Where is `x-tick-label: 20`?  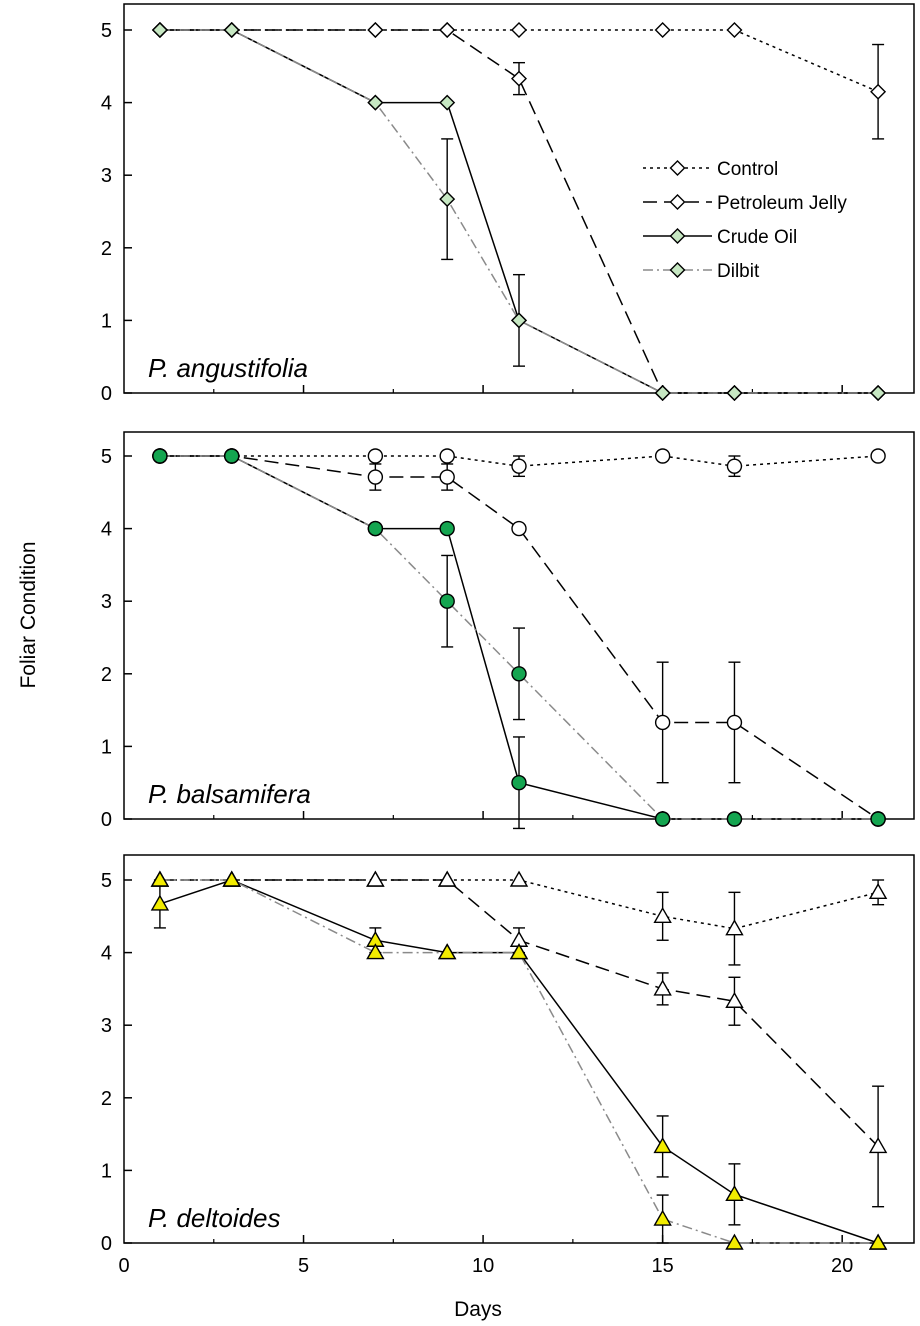
x-tick-label: 20 is located at coordinates (842, 1266).